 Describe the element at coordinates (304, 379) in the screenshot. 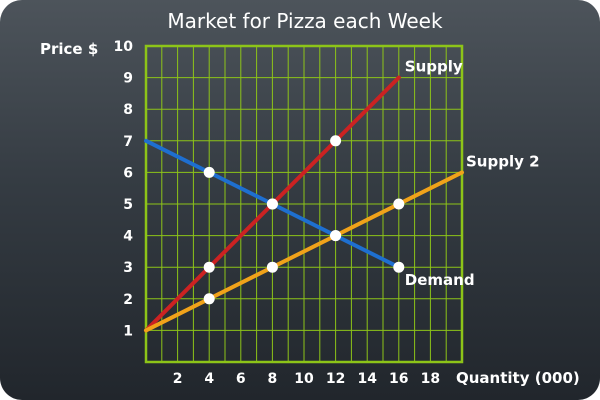

I see `x-tick-label: 10` at that location.